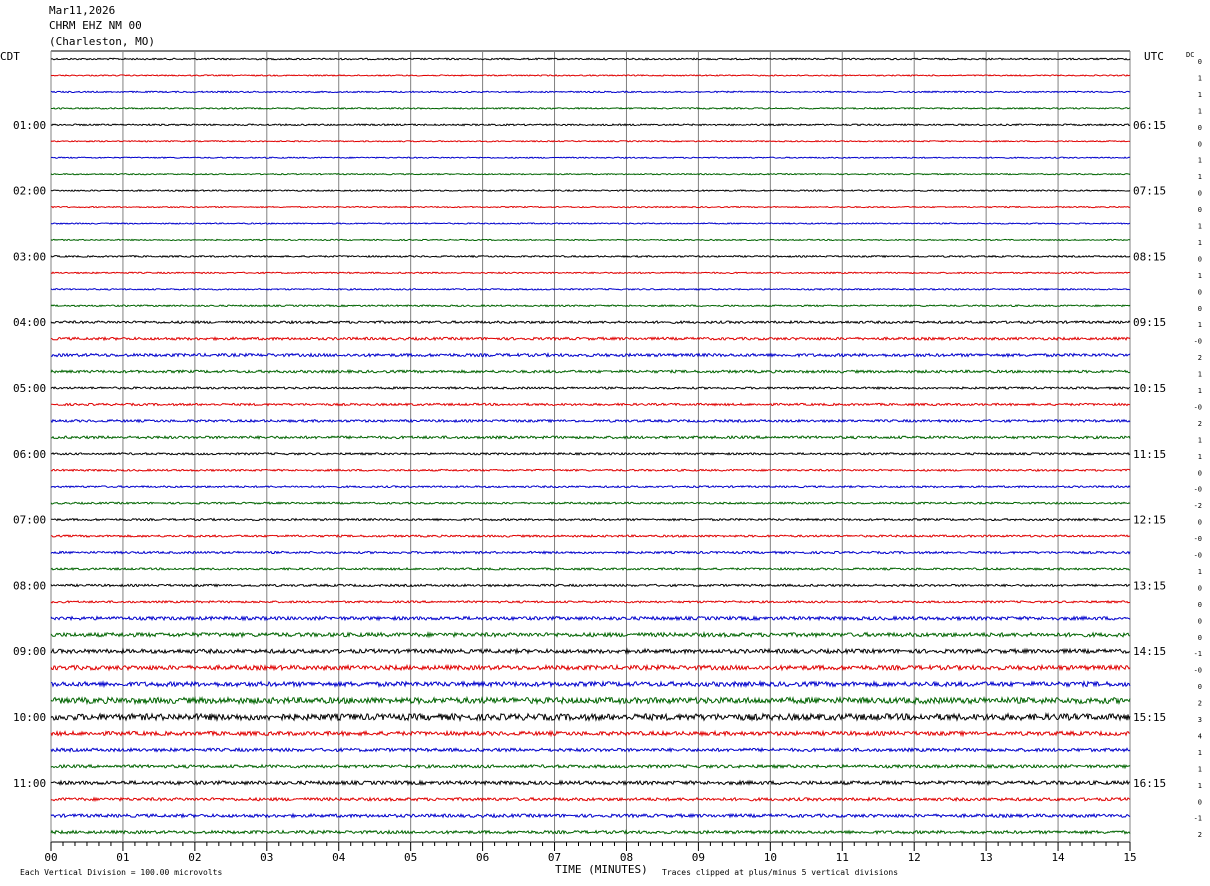  Describe the element at coordinates (122, 857) in the screenshot. I see `x-tick-label: 01` at that location.